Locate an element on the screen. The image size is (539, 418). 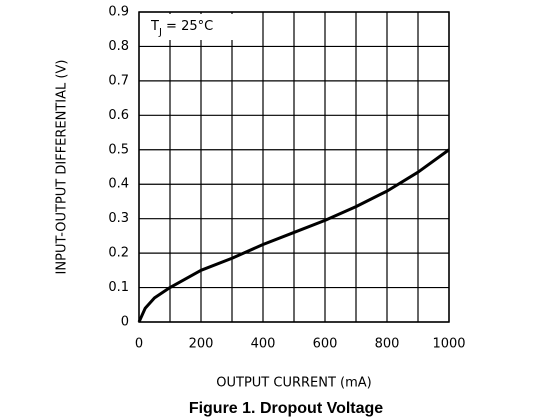
annotation-part: = 25°C is located at coordinates (187, 26).